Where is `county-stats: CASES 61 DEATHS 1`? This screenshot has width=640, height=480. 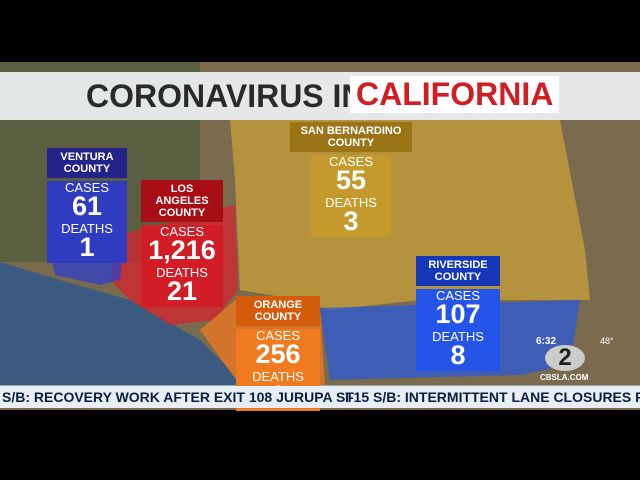
county-stats: CASES 61 DEATHS 1 is located at coordinates (87, 222).